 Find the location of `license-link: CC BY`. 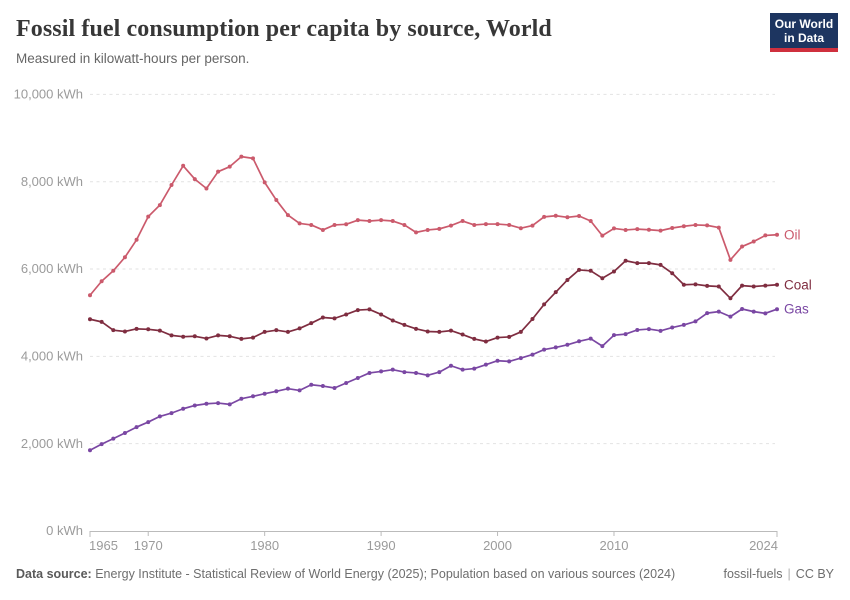

license-link: CC BY is located at coordinates (814, 574).